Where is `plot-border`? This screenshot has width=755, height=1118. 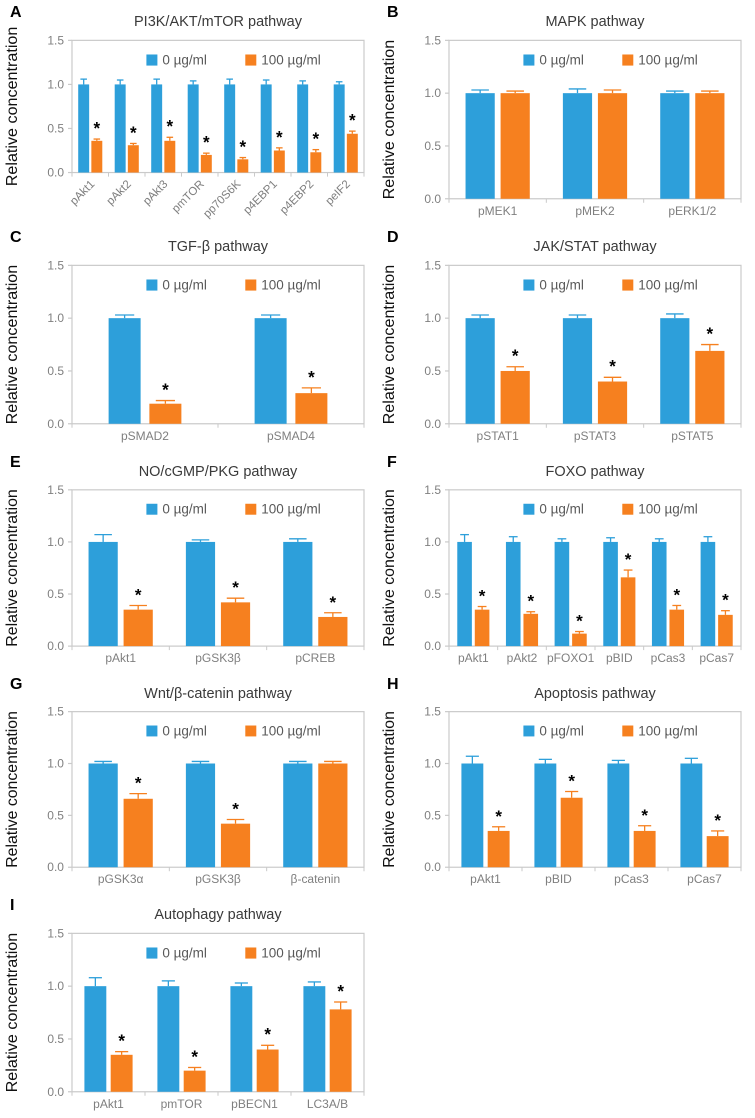
plot-border is located at coordinates (595, 119).